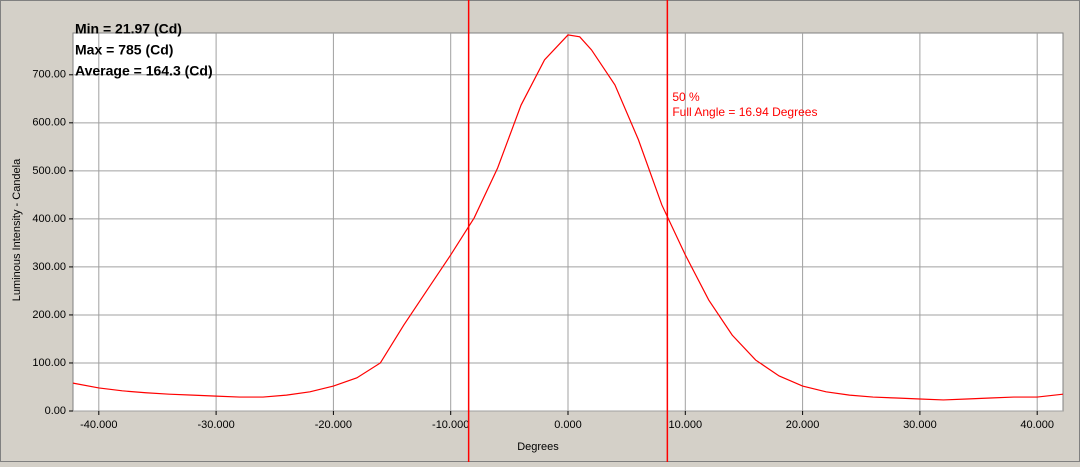 This screenshot has width=1080, height=467. Describe the element at coordinates (17, 229) in the screenshot. I see `y-axis-label: Luminous Intensity - Candela` at that location.